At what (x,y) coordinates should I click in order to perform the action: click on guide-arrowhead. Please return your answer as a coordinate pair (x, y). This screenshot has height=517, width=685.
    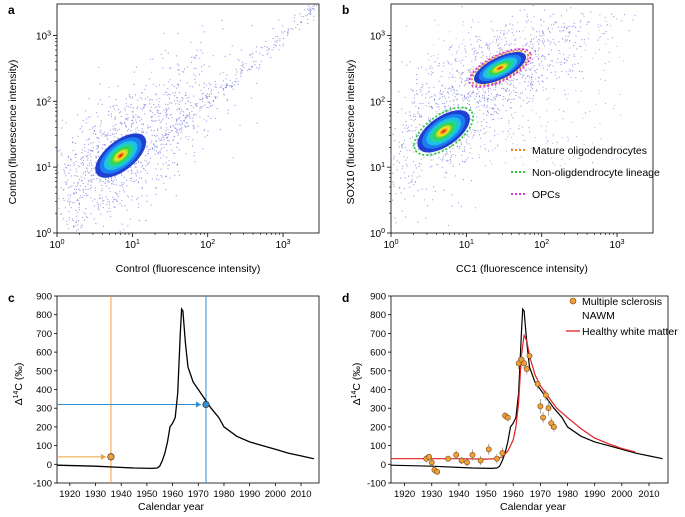
    Looking at the image, I should click on (103, 456).